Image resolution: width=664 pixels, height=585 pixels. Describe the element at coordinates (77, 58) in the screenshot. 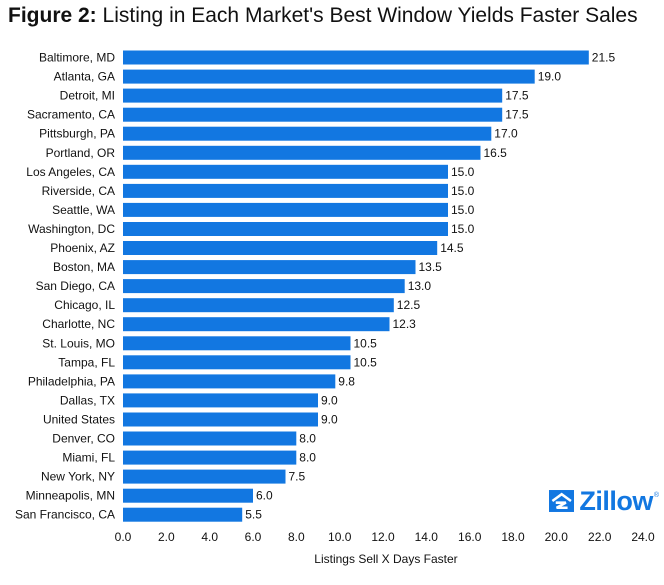

I see `category-label: Baltimore, MD` at that location.